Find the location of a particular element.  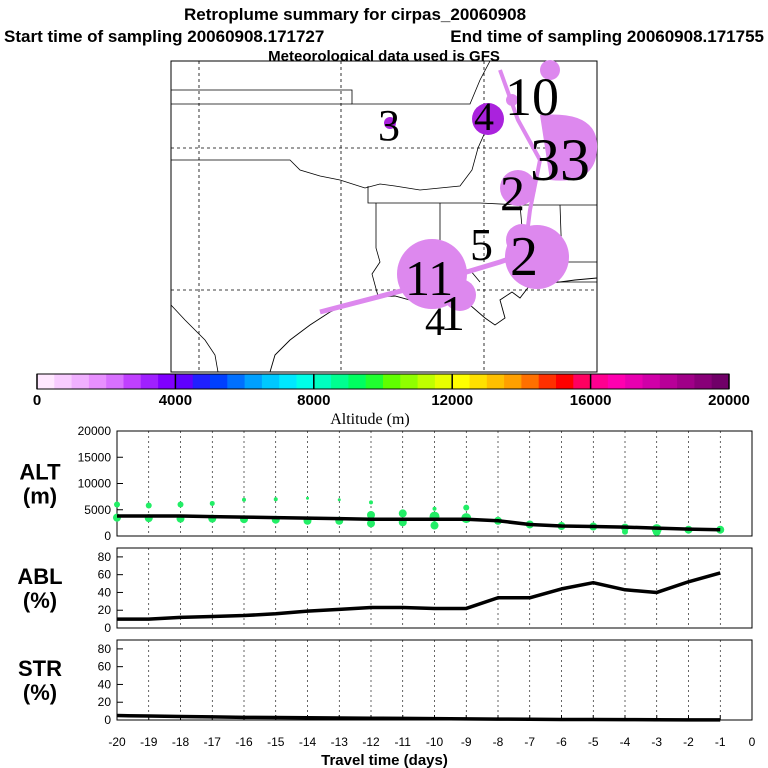

y-tick-label: 40 is located at coordinates (105, 592).